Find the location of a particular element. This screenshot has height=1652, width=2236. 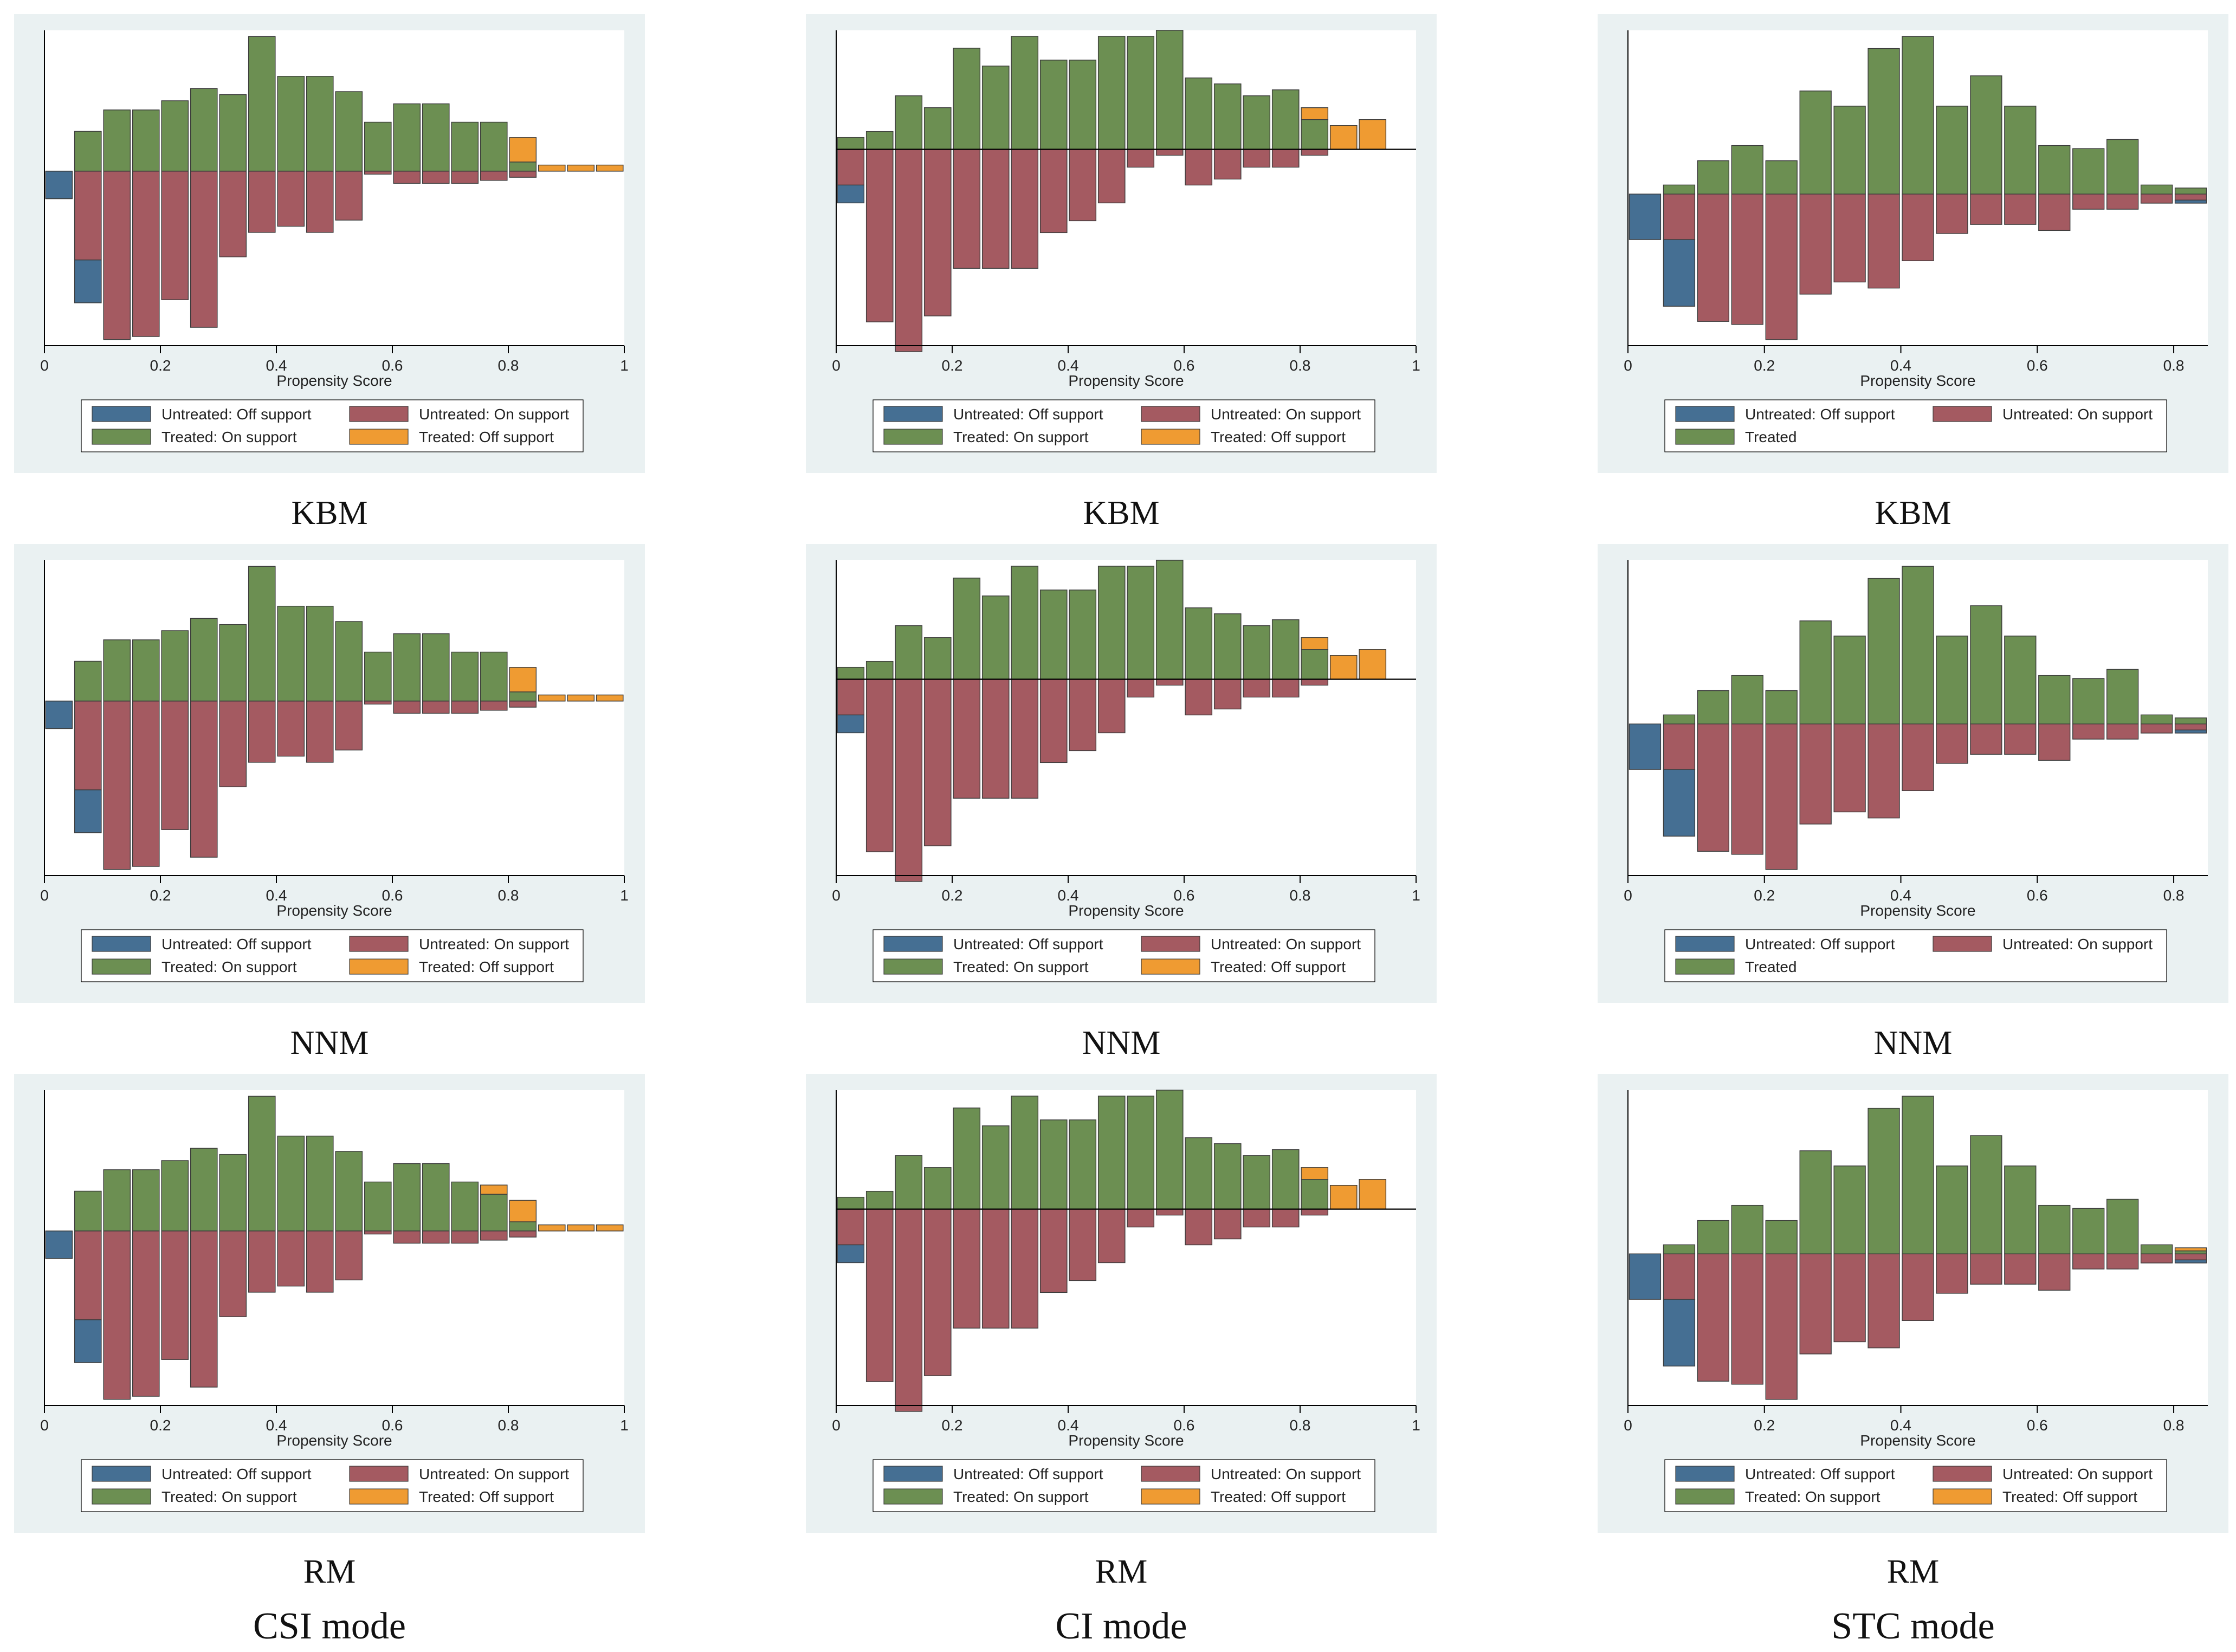

x-tick-label: 0.4 is located at coordinates (276, 1425).